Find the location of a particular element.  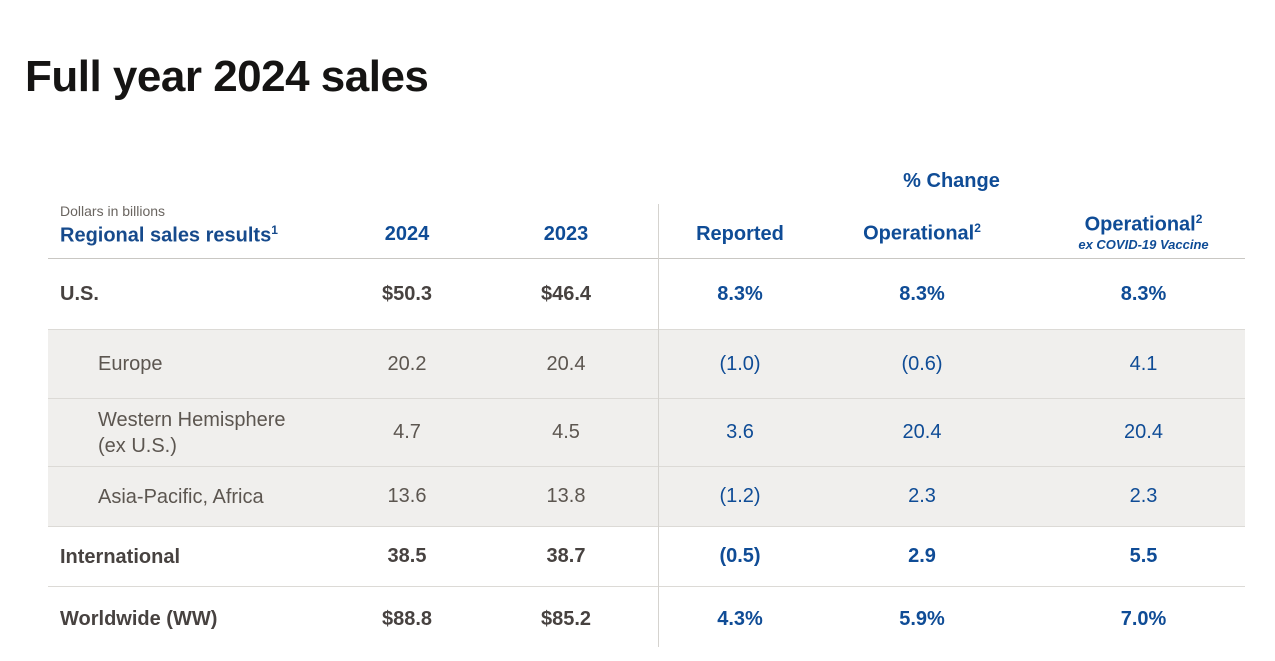

cell-operational: 2.9 is located at coordinates (922, 556).